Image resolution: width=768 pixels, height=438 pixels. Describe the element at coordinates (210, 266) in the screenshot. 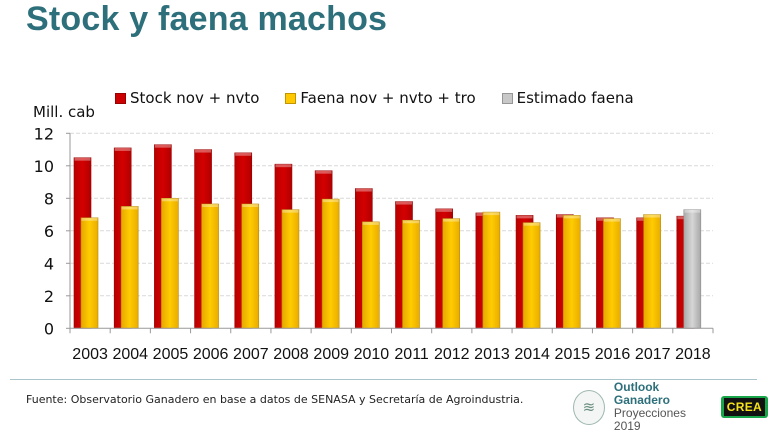

I see `bar-faena-2006` at that location.